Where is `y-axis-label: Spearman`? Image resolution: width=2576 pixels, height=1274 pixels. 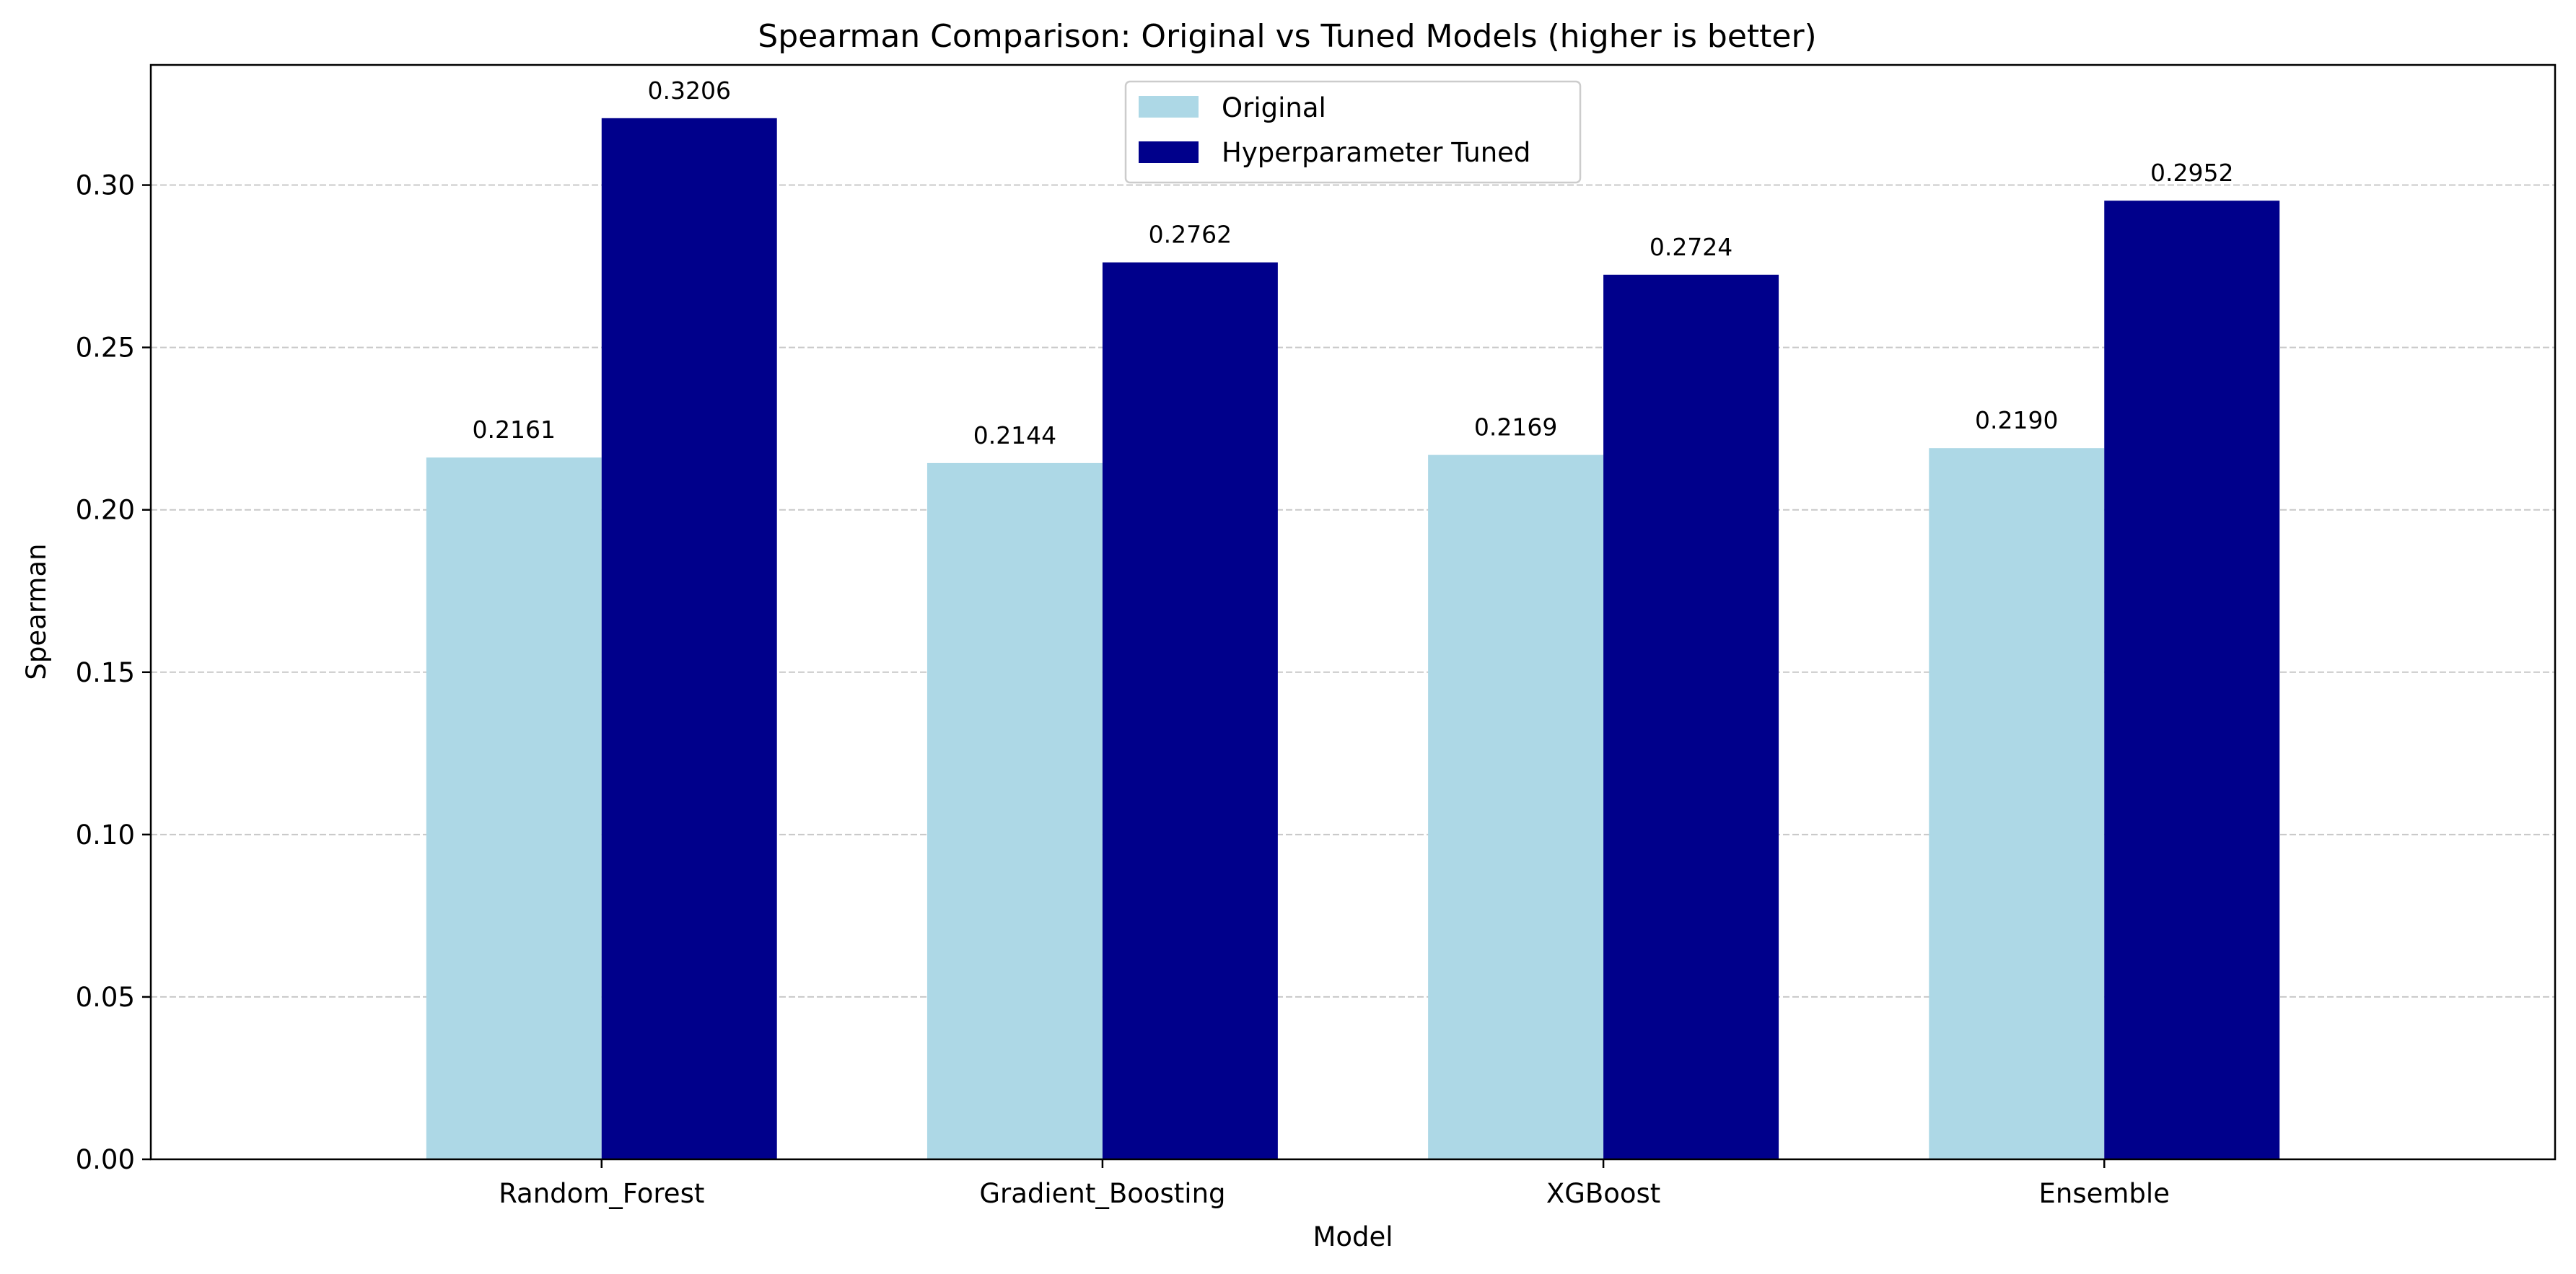 y-axis-label: Spearman is located at coordinates (36, 611).